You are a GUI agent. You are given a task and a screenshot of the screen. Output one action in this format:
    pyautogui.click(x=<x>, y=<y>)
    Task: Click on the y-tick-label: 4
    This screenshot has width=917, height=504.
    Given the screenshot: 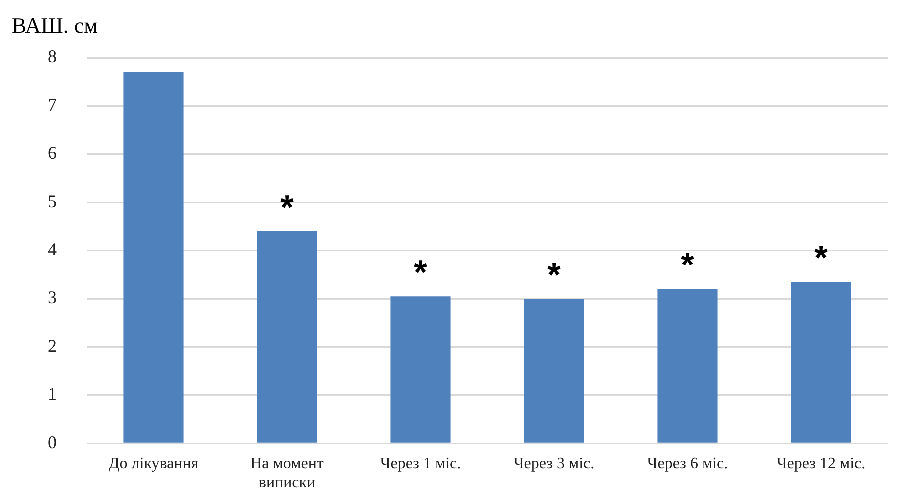 What is the action you would take?
    pyautogui.click(x=52, y=250)
    